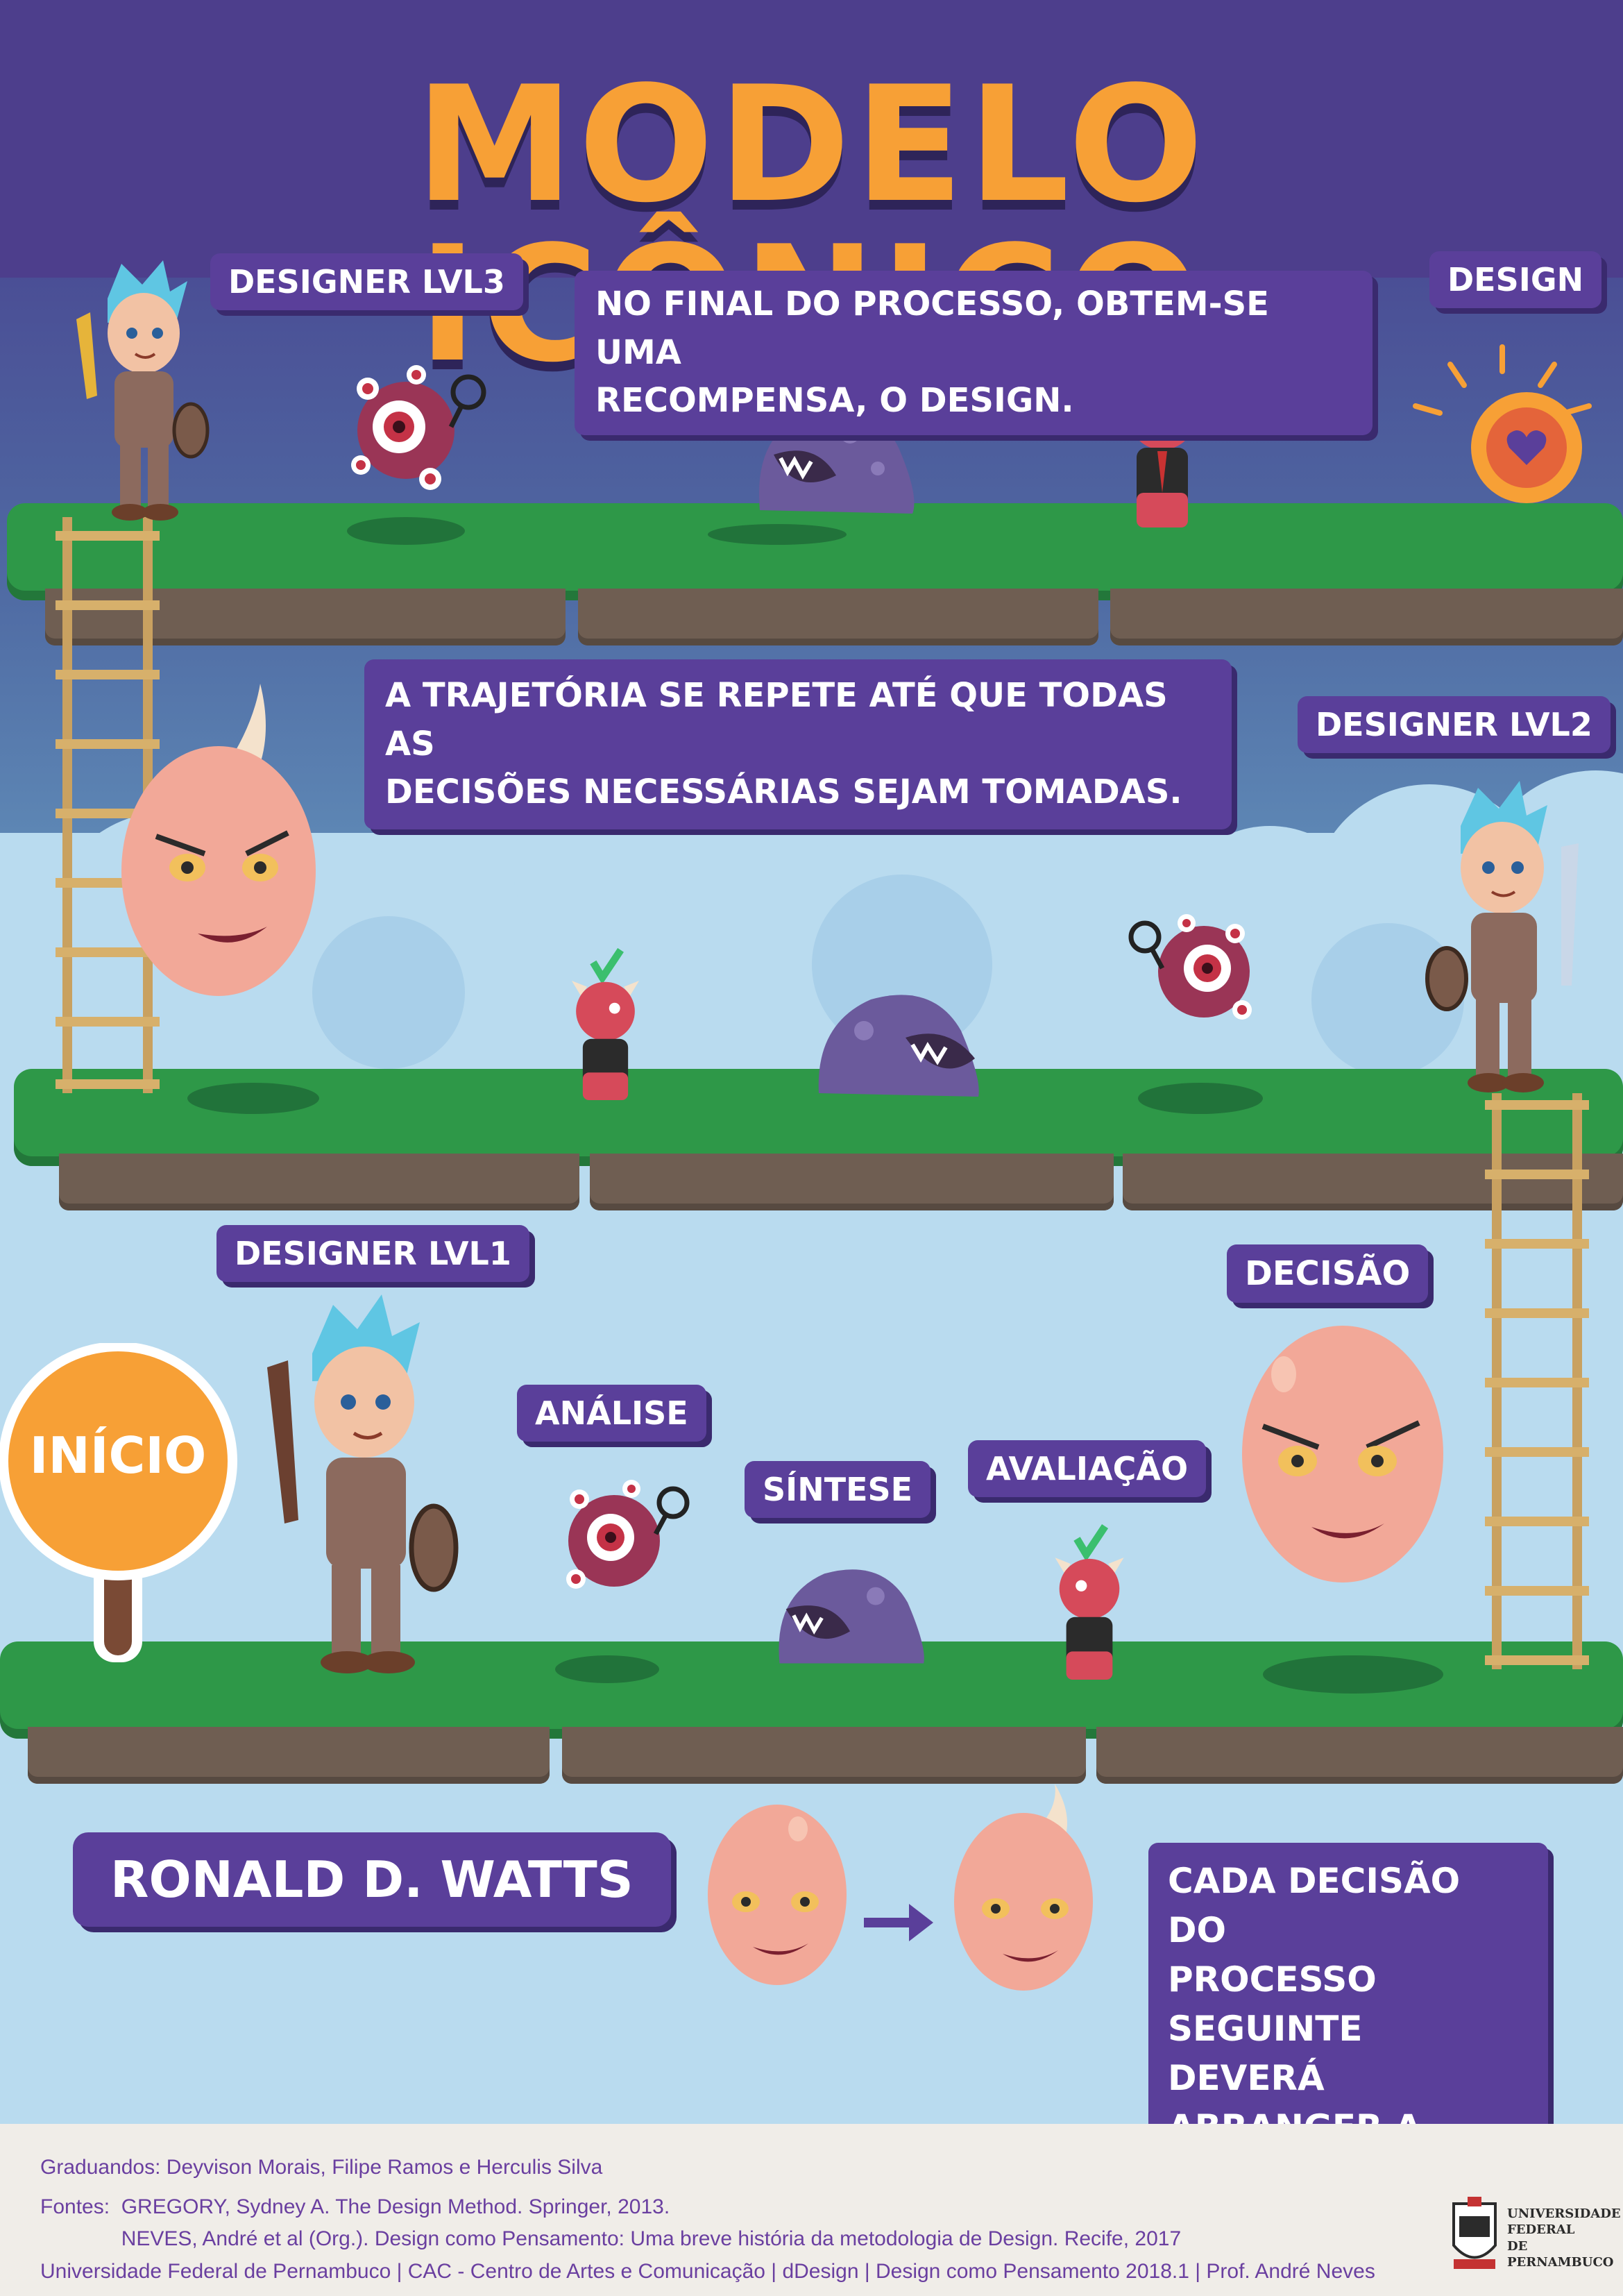 This screenshot has width=1623, height=2296. What do you see at coordinates (1087, 1469) in the screenshot?
I see `label-avaliacao: AVALIAÇÃO` at bounding box center [1087, 1469].